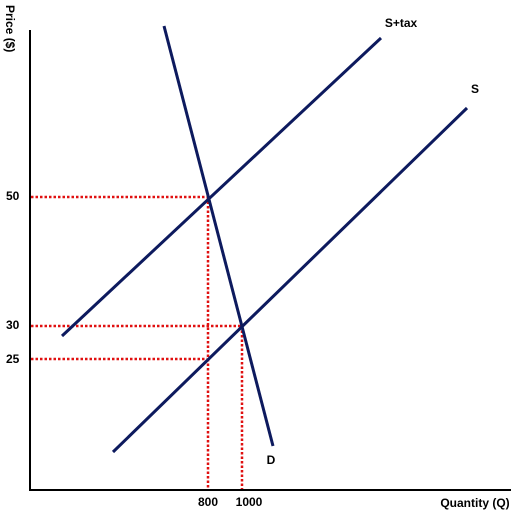  Describe the element at coordinates (13, 359) in the screenshot. I see `price-label: 25` at that location.